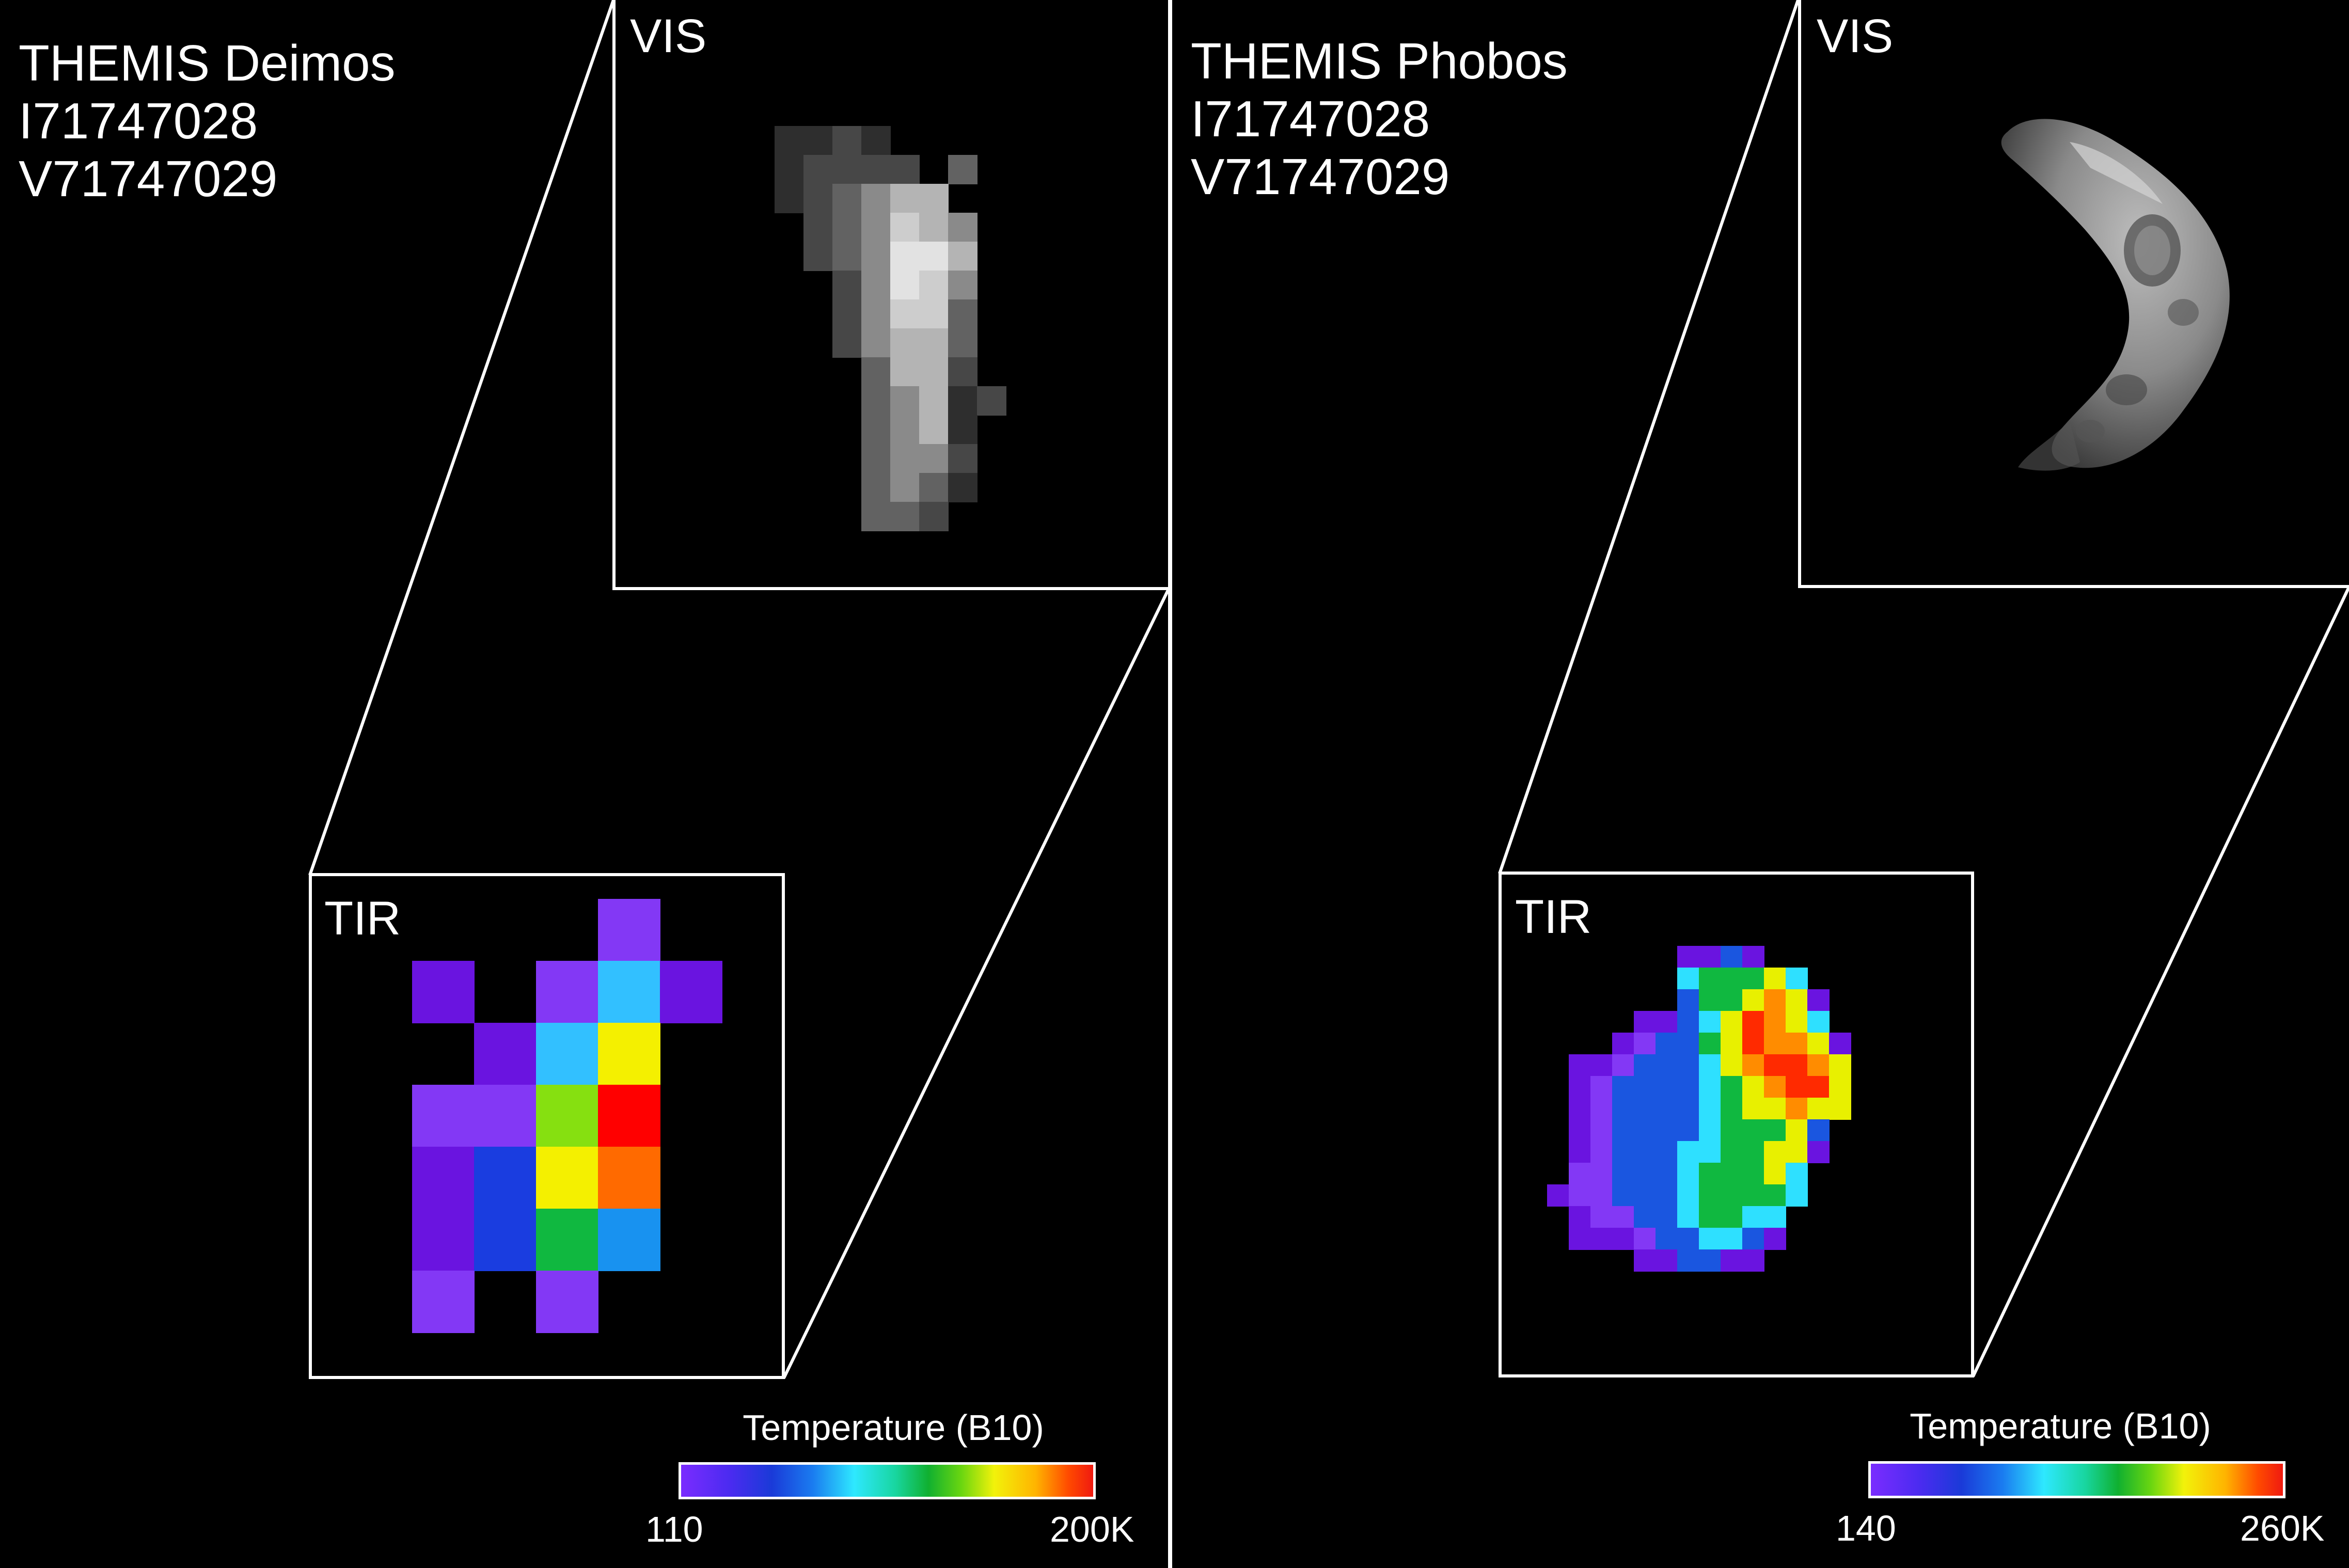 Image resolution: width=2349 pixels, height=1568 pixels. Describe the element at coordinates (674, 1529) in the screenshot. I see `colorbar-min-label: 110` at that location.